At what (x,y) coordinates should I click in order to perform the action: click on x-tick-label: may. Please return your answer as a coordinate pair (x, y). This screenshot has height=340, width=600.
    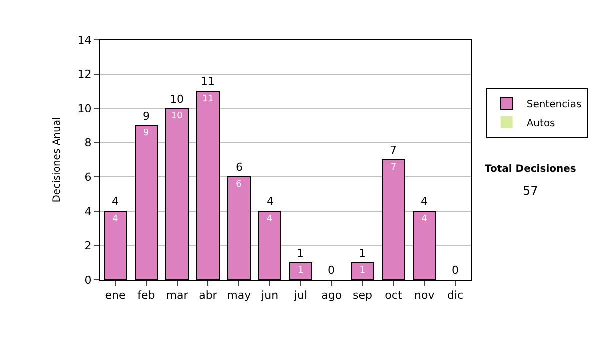
    Looking at the image, I should click on (239, 295).